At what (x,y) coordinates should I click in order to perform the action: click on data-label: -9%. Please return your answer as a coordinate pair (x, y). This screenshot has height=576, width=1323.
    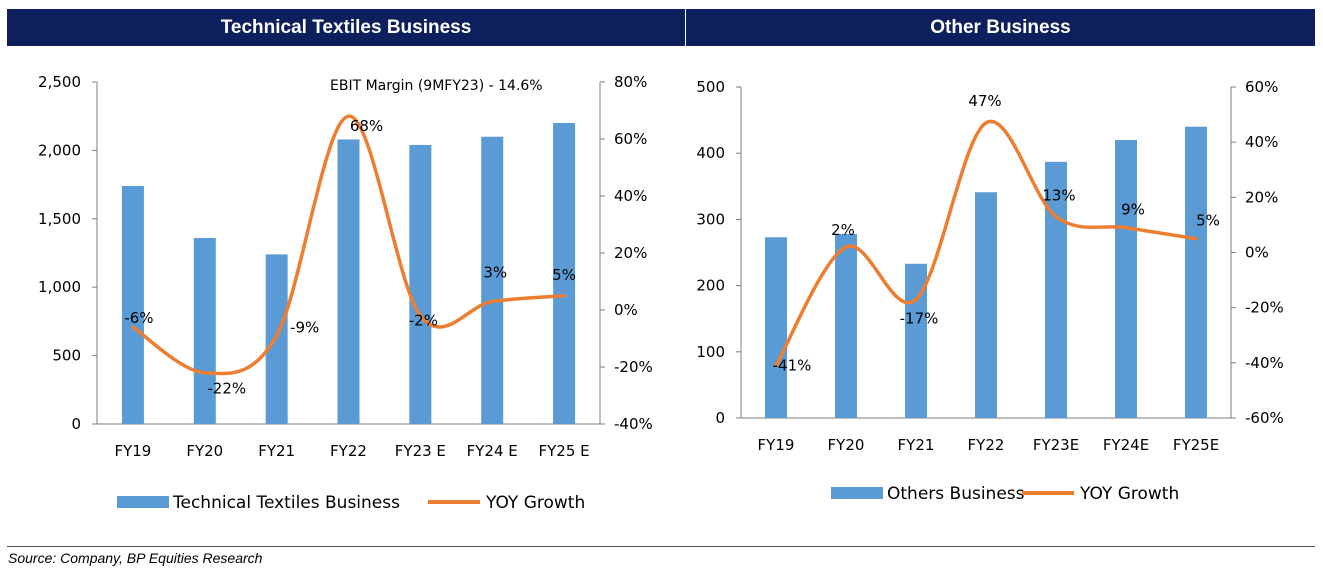
    Looking at the image, I should click on (304, 328).